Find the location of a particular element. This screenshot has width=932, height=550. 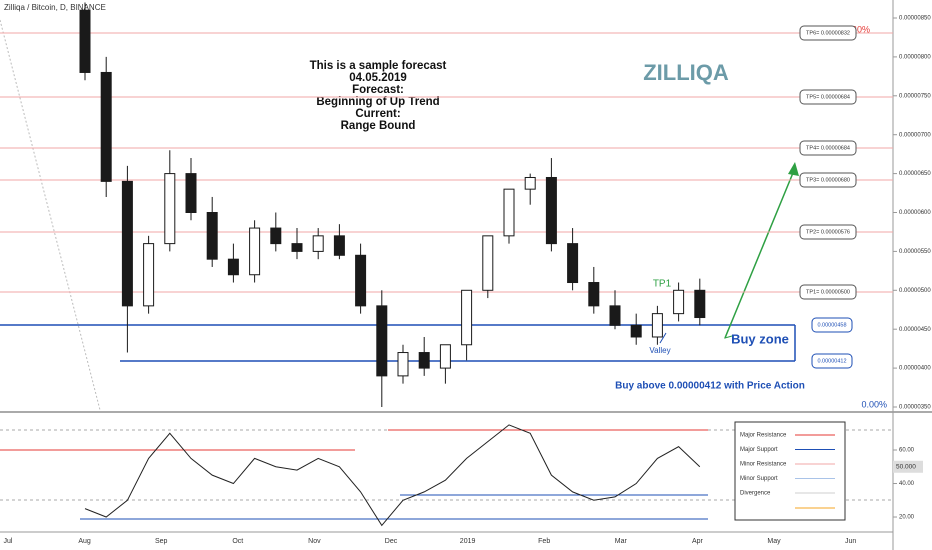

x-tick-label: Oct is located at coordinates (237, 541).